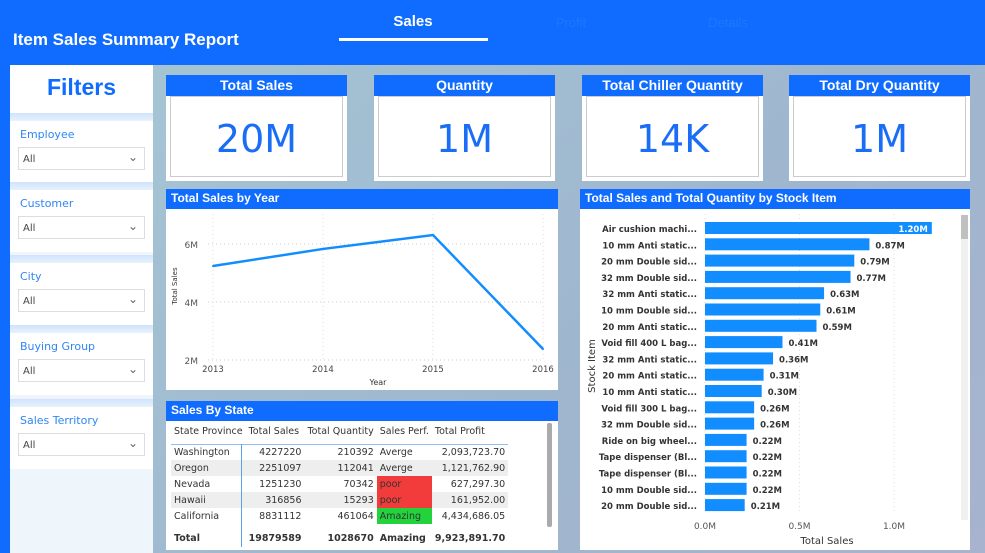 This screenshot has width=985, height=553. What do you see at coordinates (802, 344) in the screenshot?
I see `data-label: 0.41M` at bounding box center [802, 344].